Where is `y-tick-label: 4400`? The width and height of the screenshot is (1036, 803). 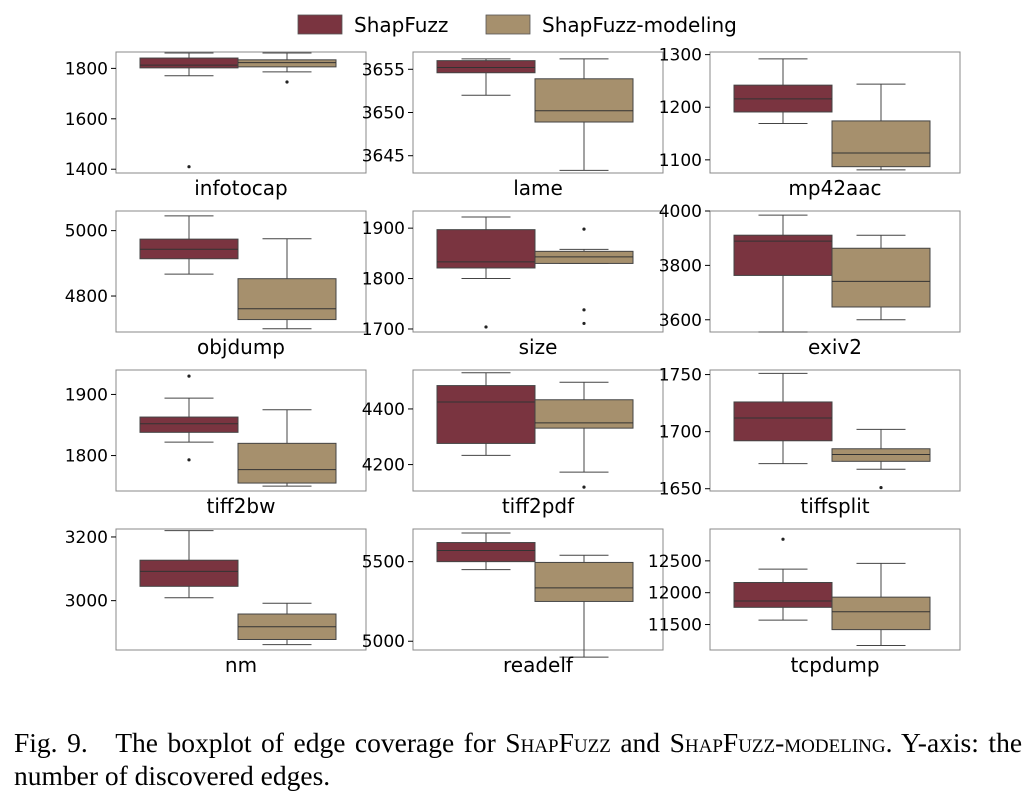
y-tick-label: 4400 is located at coordinates (383, 410).